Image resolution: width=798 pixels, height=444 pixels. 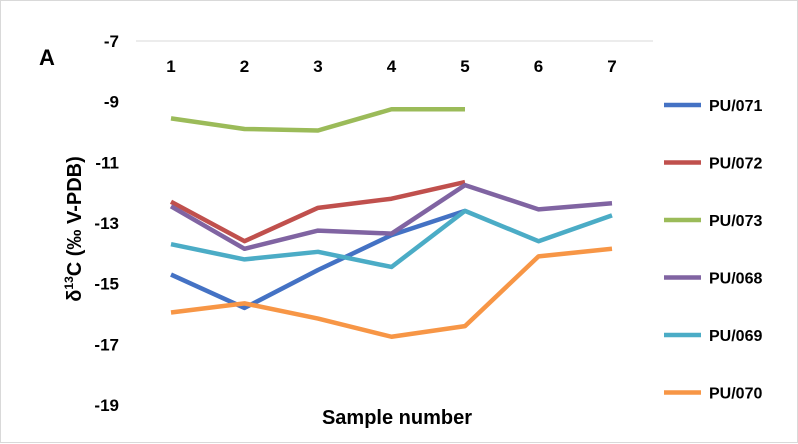 I want to click on y-tick-label: -7, so click(x=111, y=41).